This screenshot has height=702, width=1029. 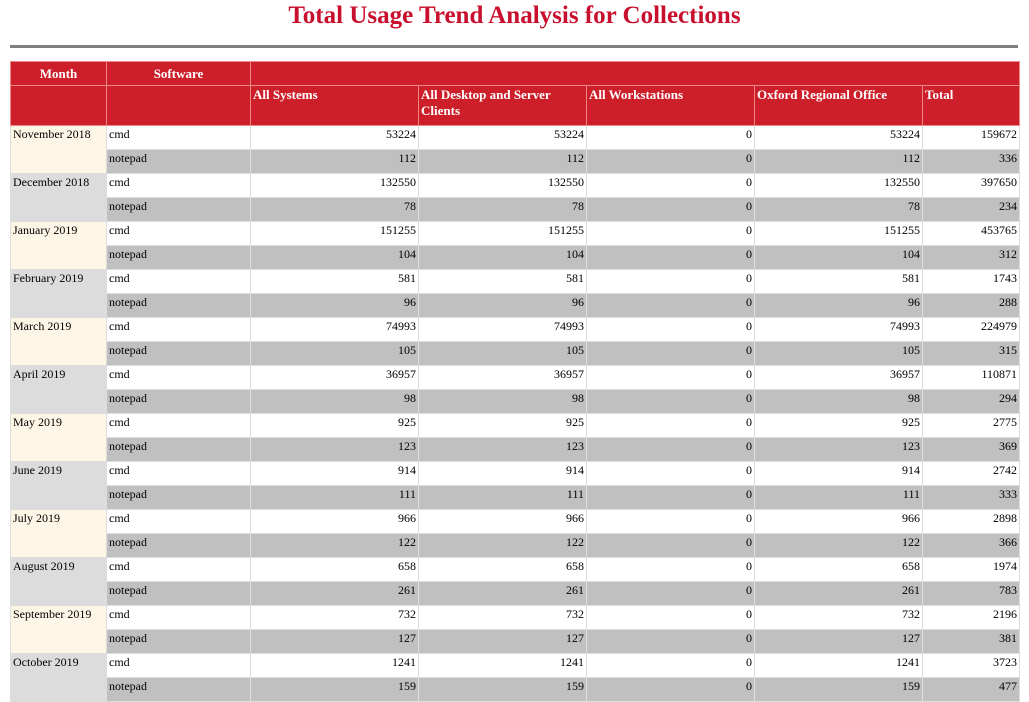 What do you see at coordinates (334, 233) in the screenshot?
I see `value-cell: 151255` at bounding box center [334, 233].